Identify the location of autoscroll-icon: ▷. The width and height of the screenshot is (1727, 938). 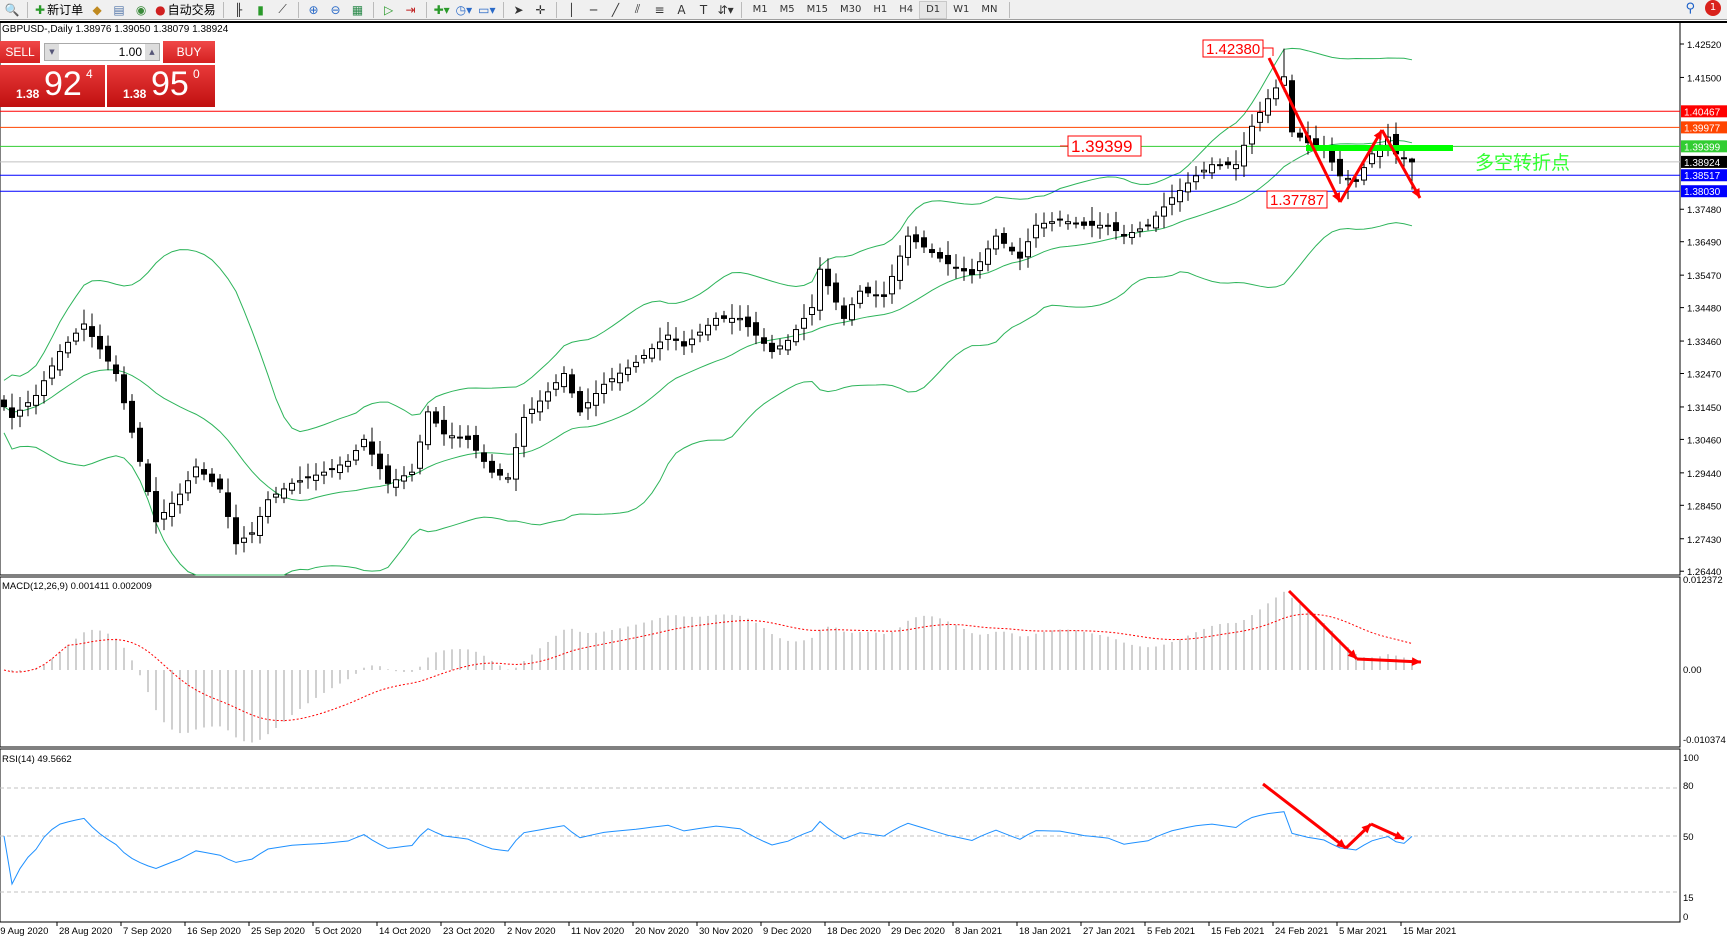
(388, 9).